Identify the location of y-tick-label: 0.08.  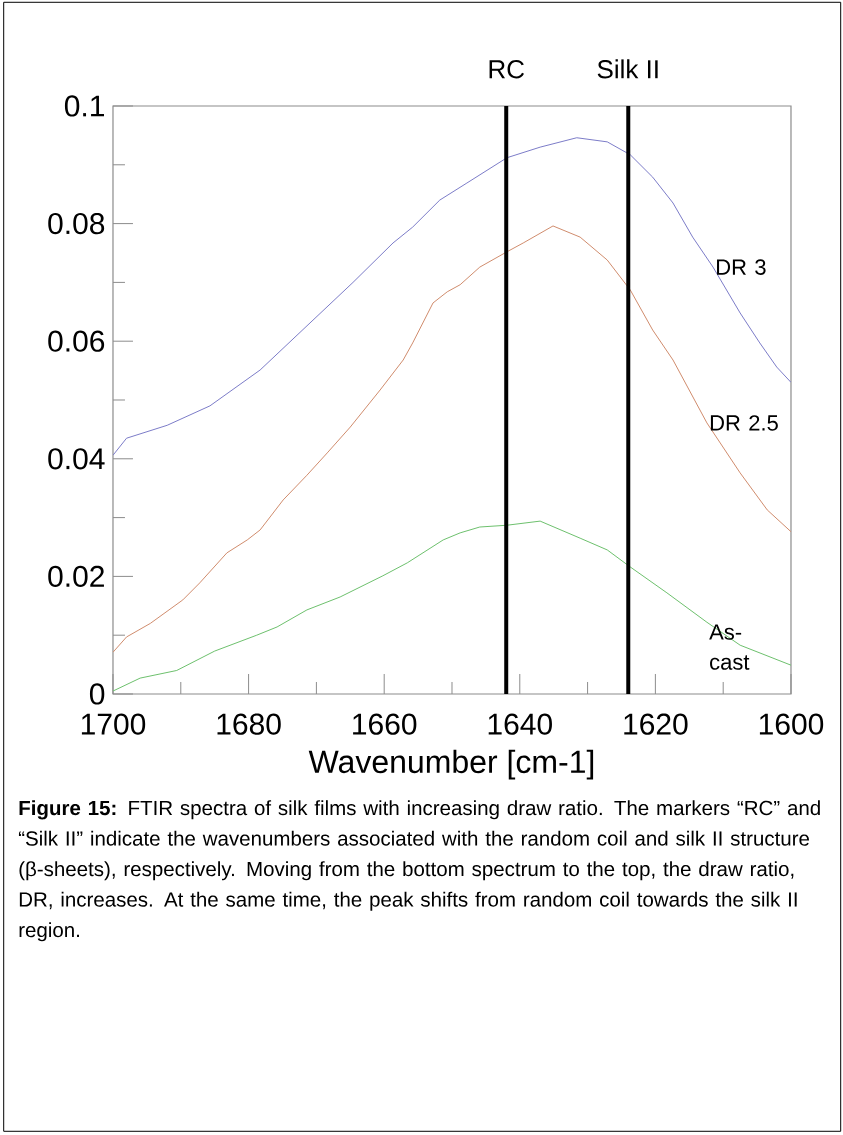
(76, 223).